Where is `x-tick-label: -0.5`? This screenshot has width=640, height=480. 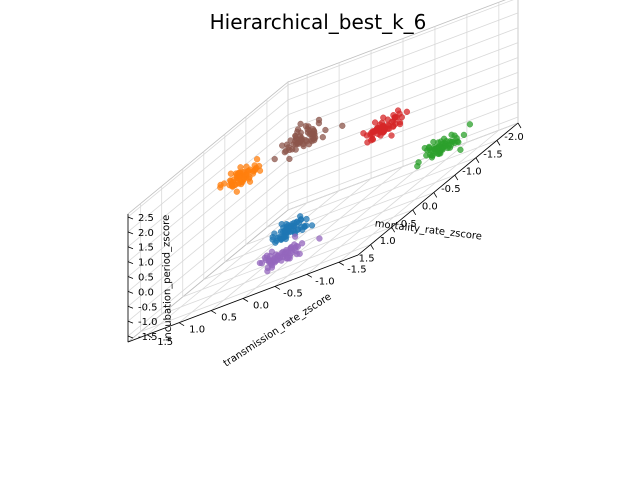
x-tick-label: -0.5 is located at coordinates (451, 189).